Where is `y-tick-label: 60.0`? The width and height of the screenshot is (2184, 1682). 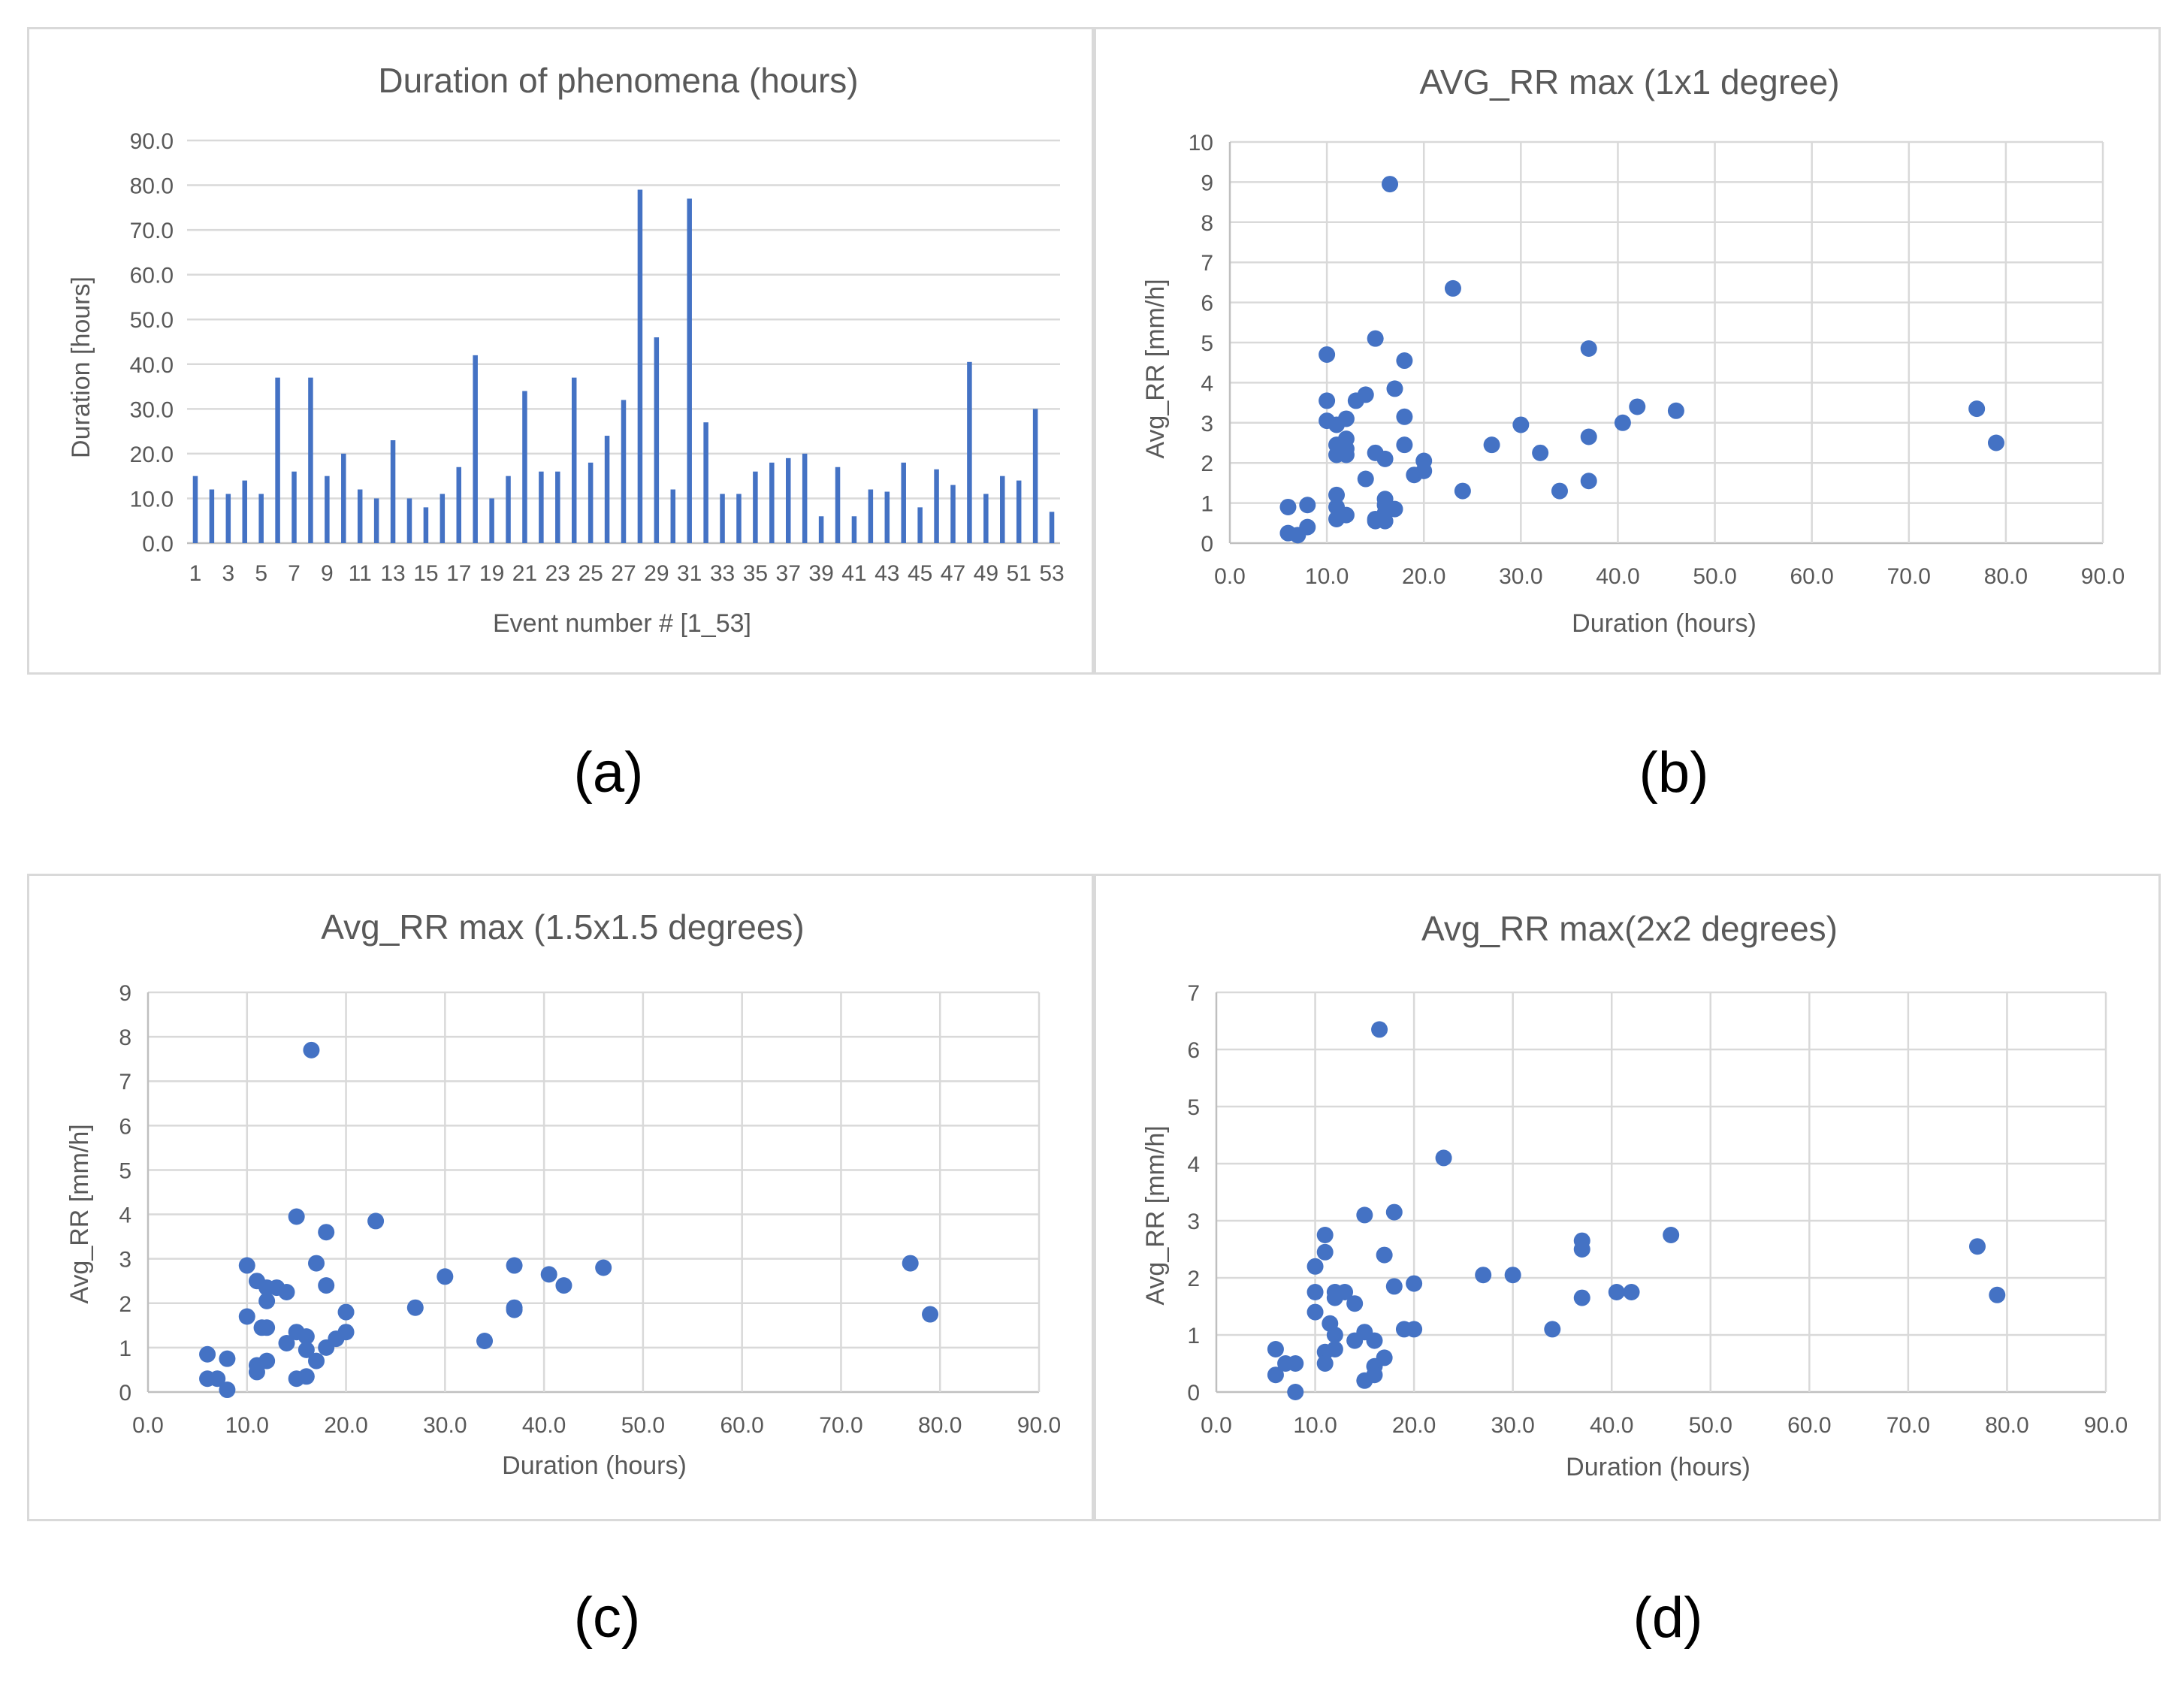 y-tick-label: 60.0 is located at coordinates (152, 276).